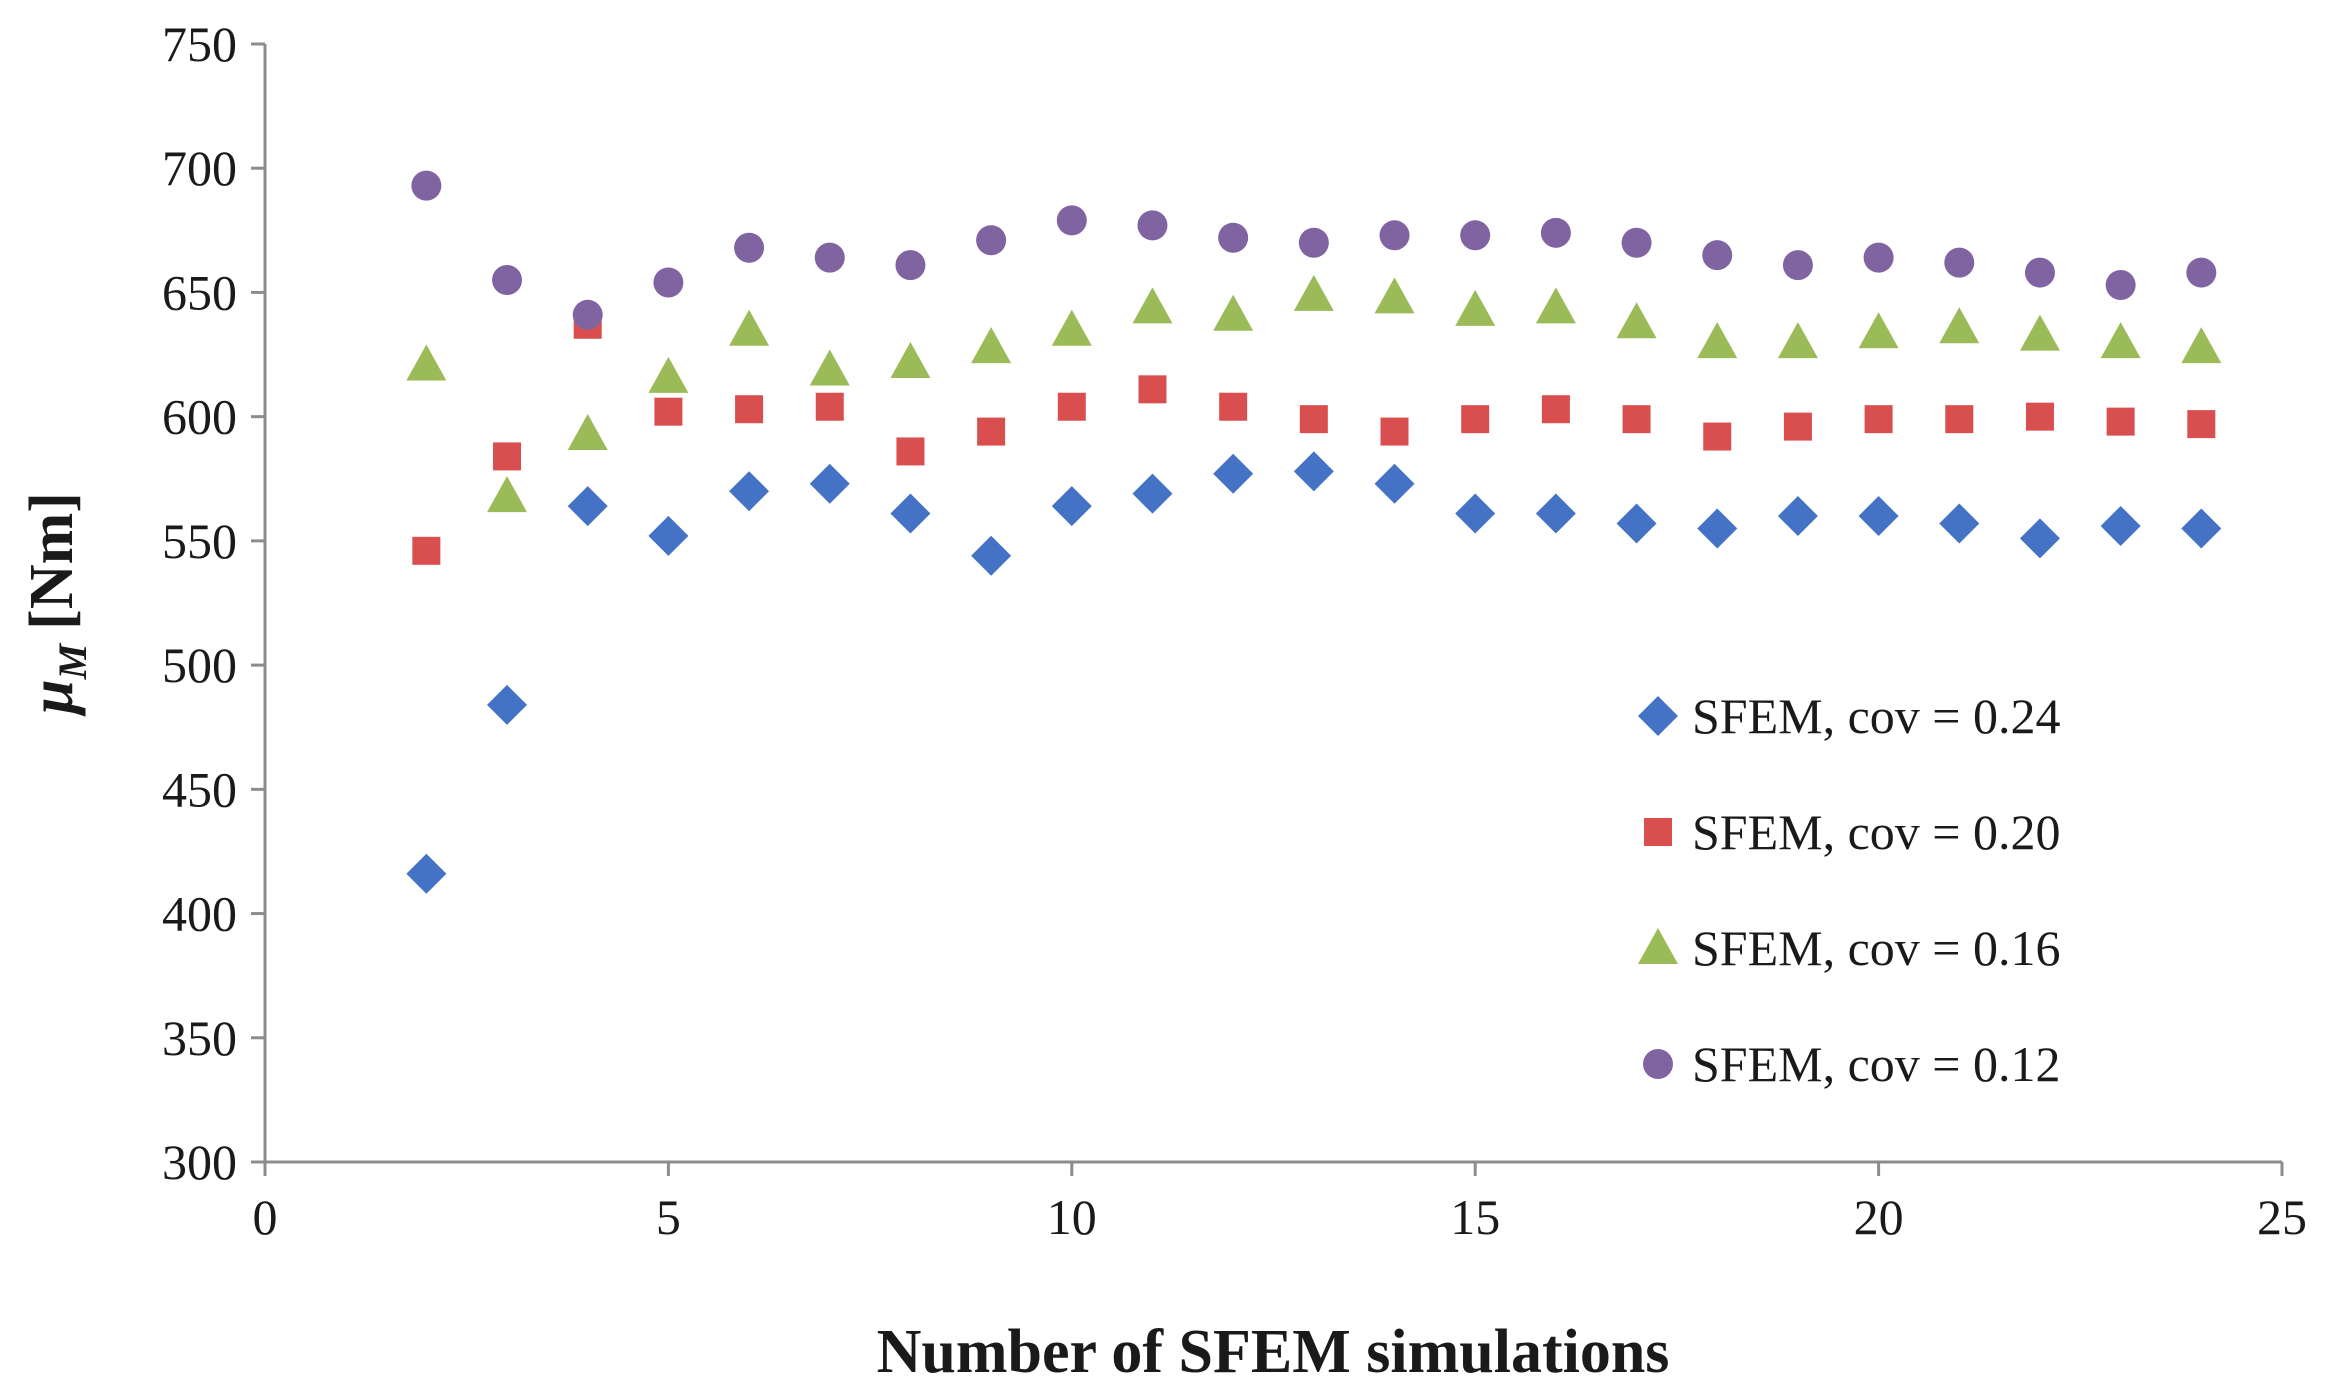  I want to click on legend-item: SFEM, cov = 0.20, so click(1852, 832).